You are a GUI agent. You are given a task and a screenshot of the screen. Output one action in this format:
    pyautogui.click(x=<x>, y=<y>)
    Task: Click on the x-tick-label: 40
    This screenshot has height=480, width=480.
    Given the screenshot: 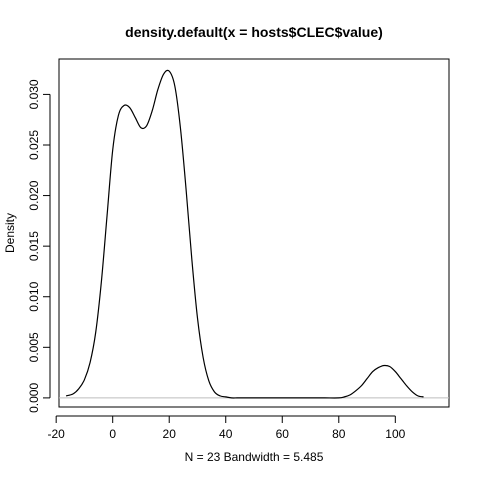 What is the action you would take?
    pyautogui.click(x=226, y=434)
    